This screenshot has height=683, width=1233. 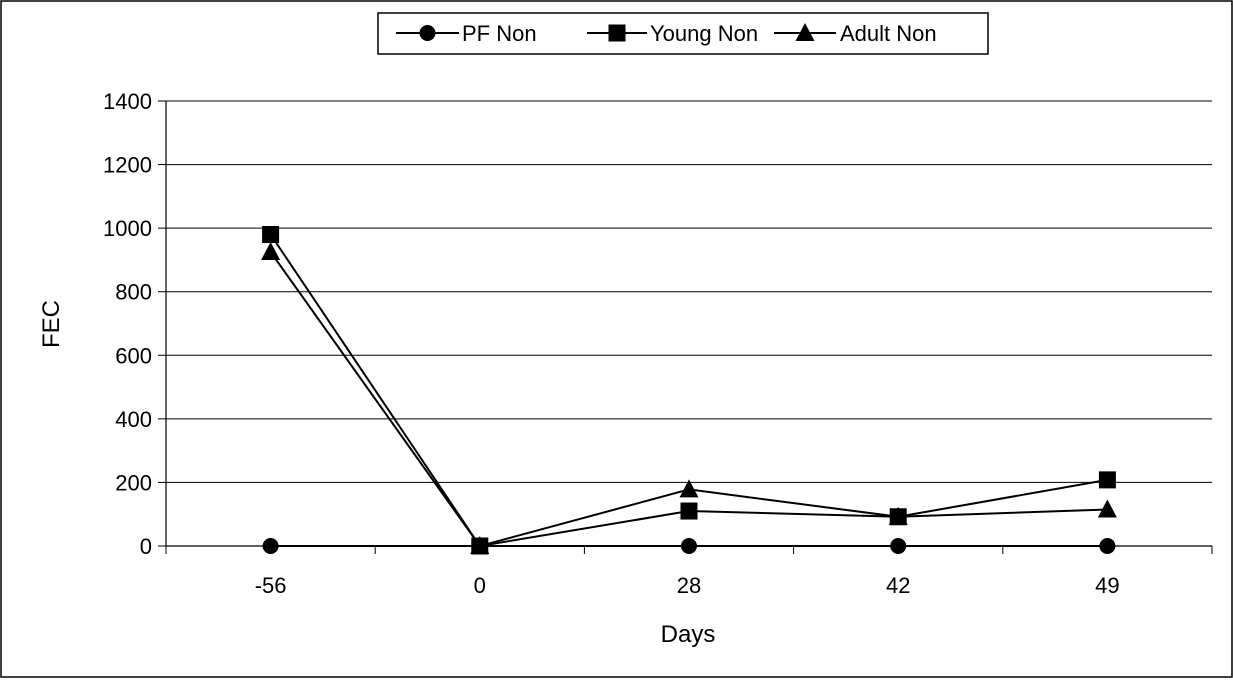 I want to click on legend-marker-young-non, so click(x=617, y=33).